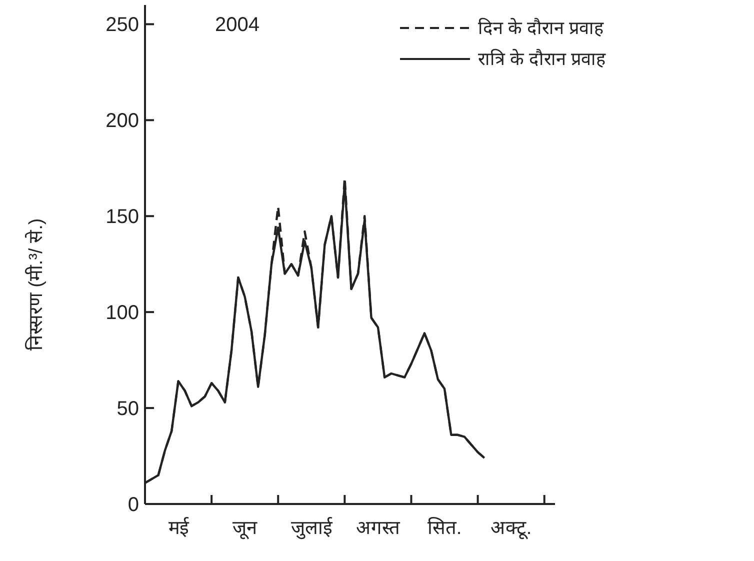  Describe the element at coordinates (127, 409) in the screenshot. I see `y-tick-label: 50` at that location.